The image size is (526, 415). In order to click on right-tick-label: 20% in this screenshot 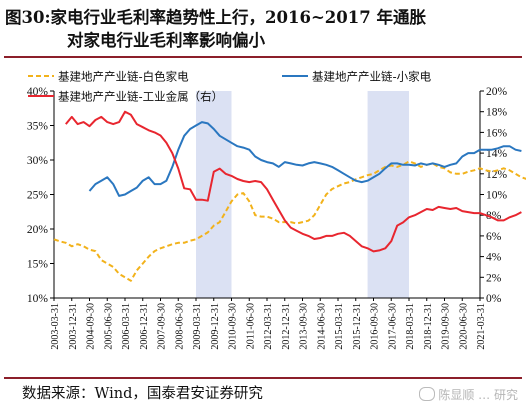, I will do `click(497, 92)`.